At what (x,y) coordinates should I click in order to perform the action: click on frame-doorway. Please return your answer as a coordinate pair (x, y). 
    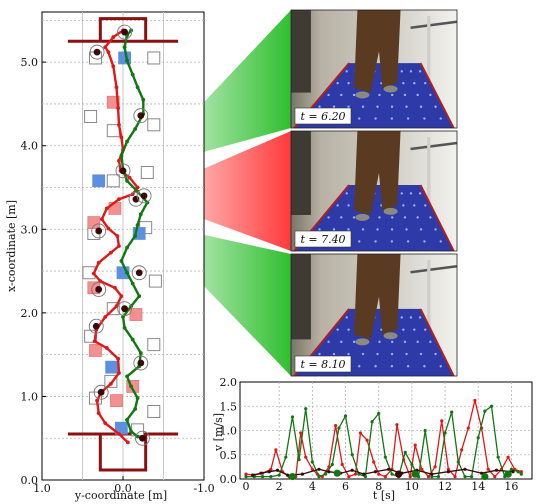
    Looking at the image, I should click on (301, 51).